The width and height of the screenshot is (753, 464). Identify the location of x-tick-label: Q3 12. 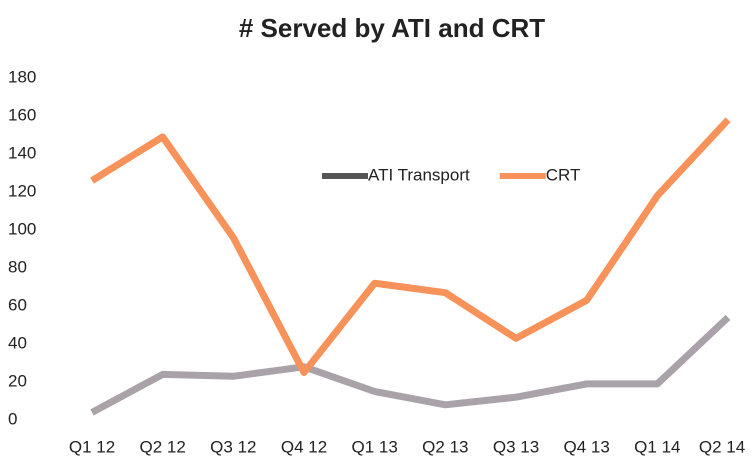
(233, 446).